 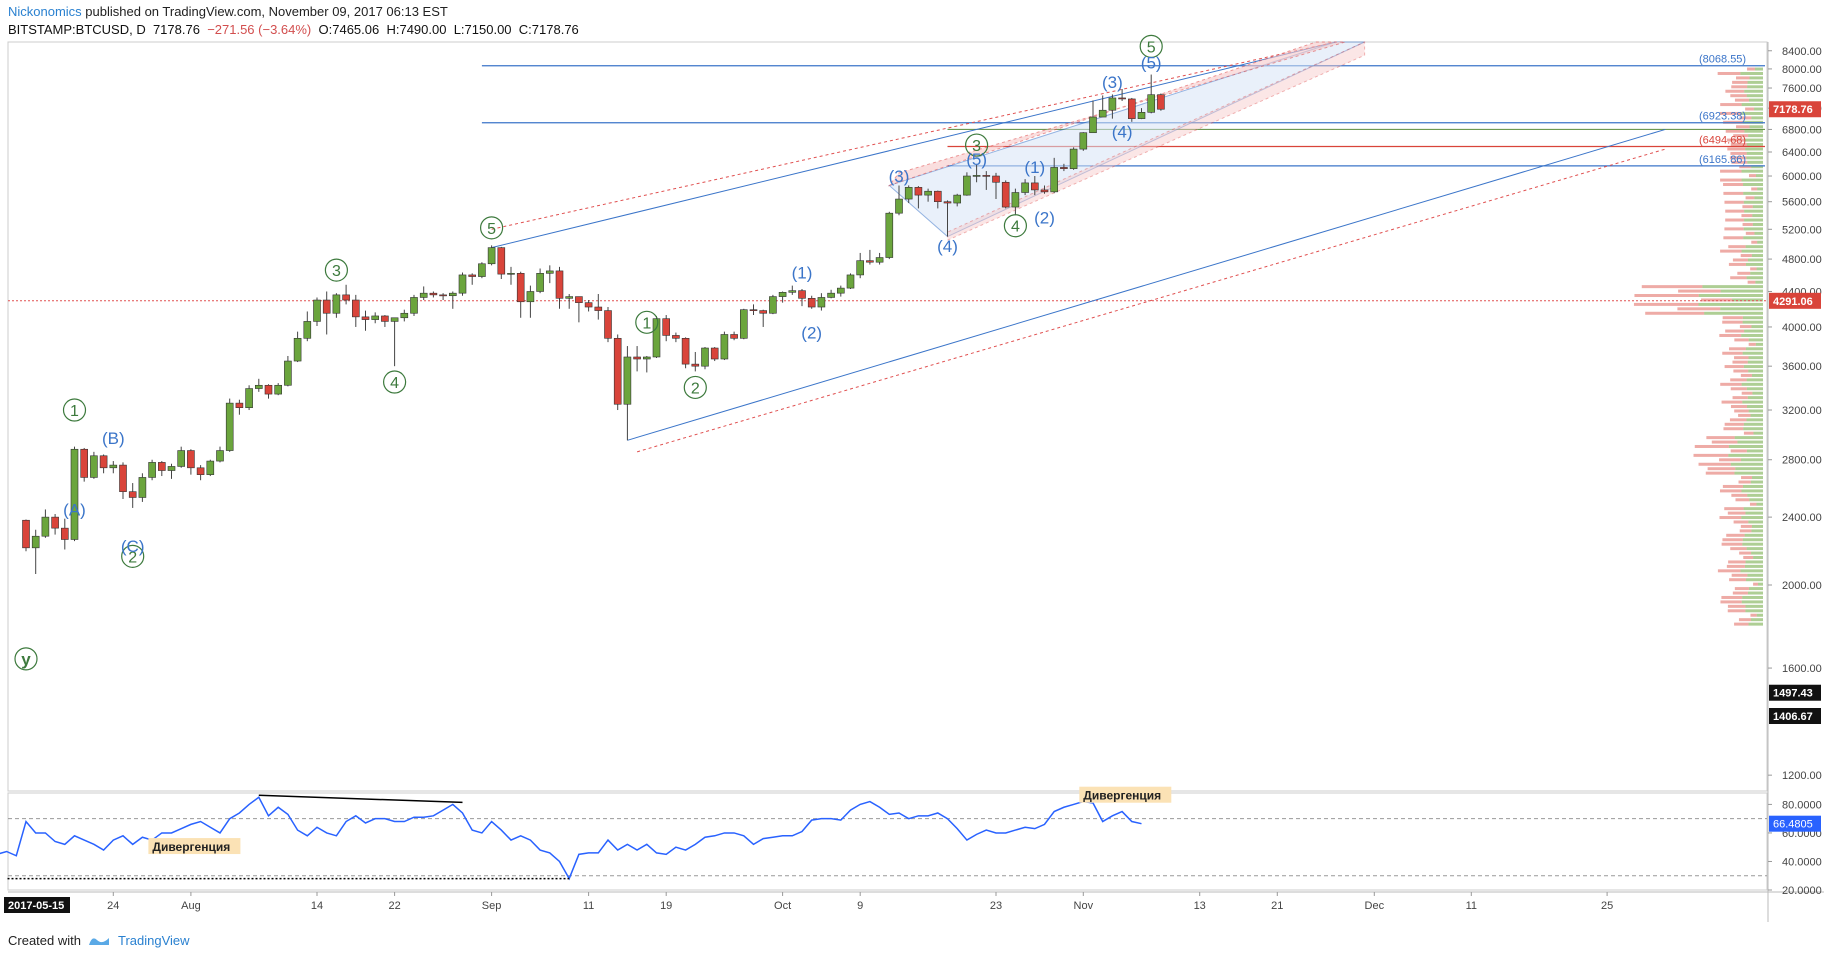 What do you see at coordinates (492, 906) in the screenshot?
I see `time-tick-label: Sep` at bounding box center [492, 906].